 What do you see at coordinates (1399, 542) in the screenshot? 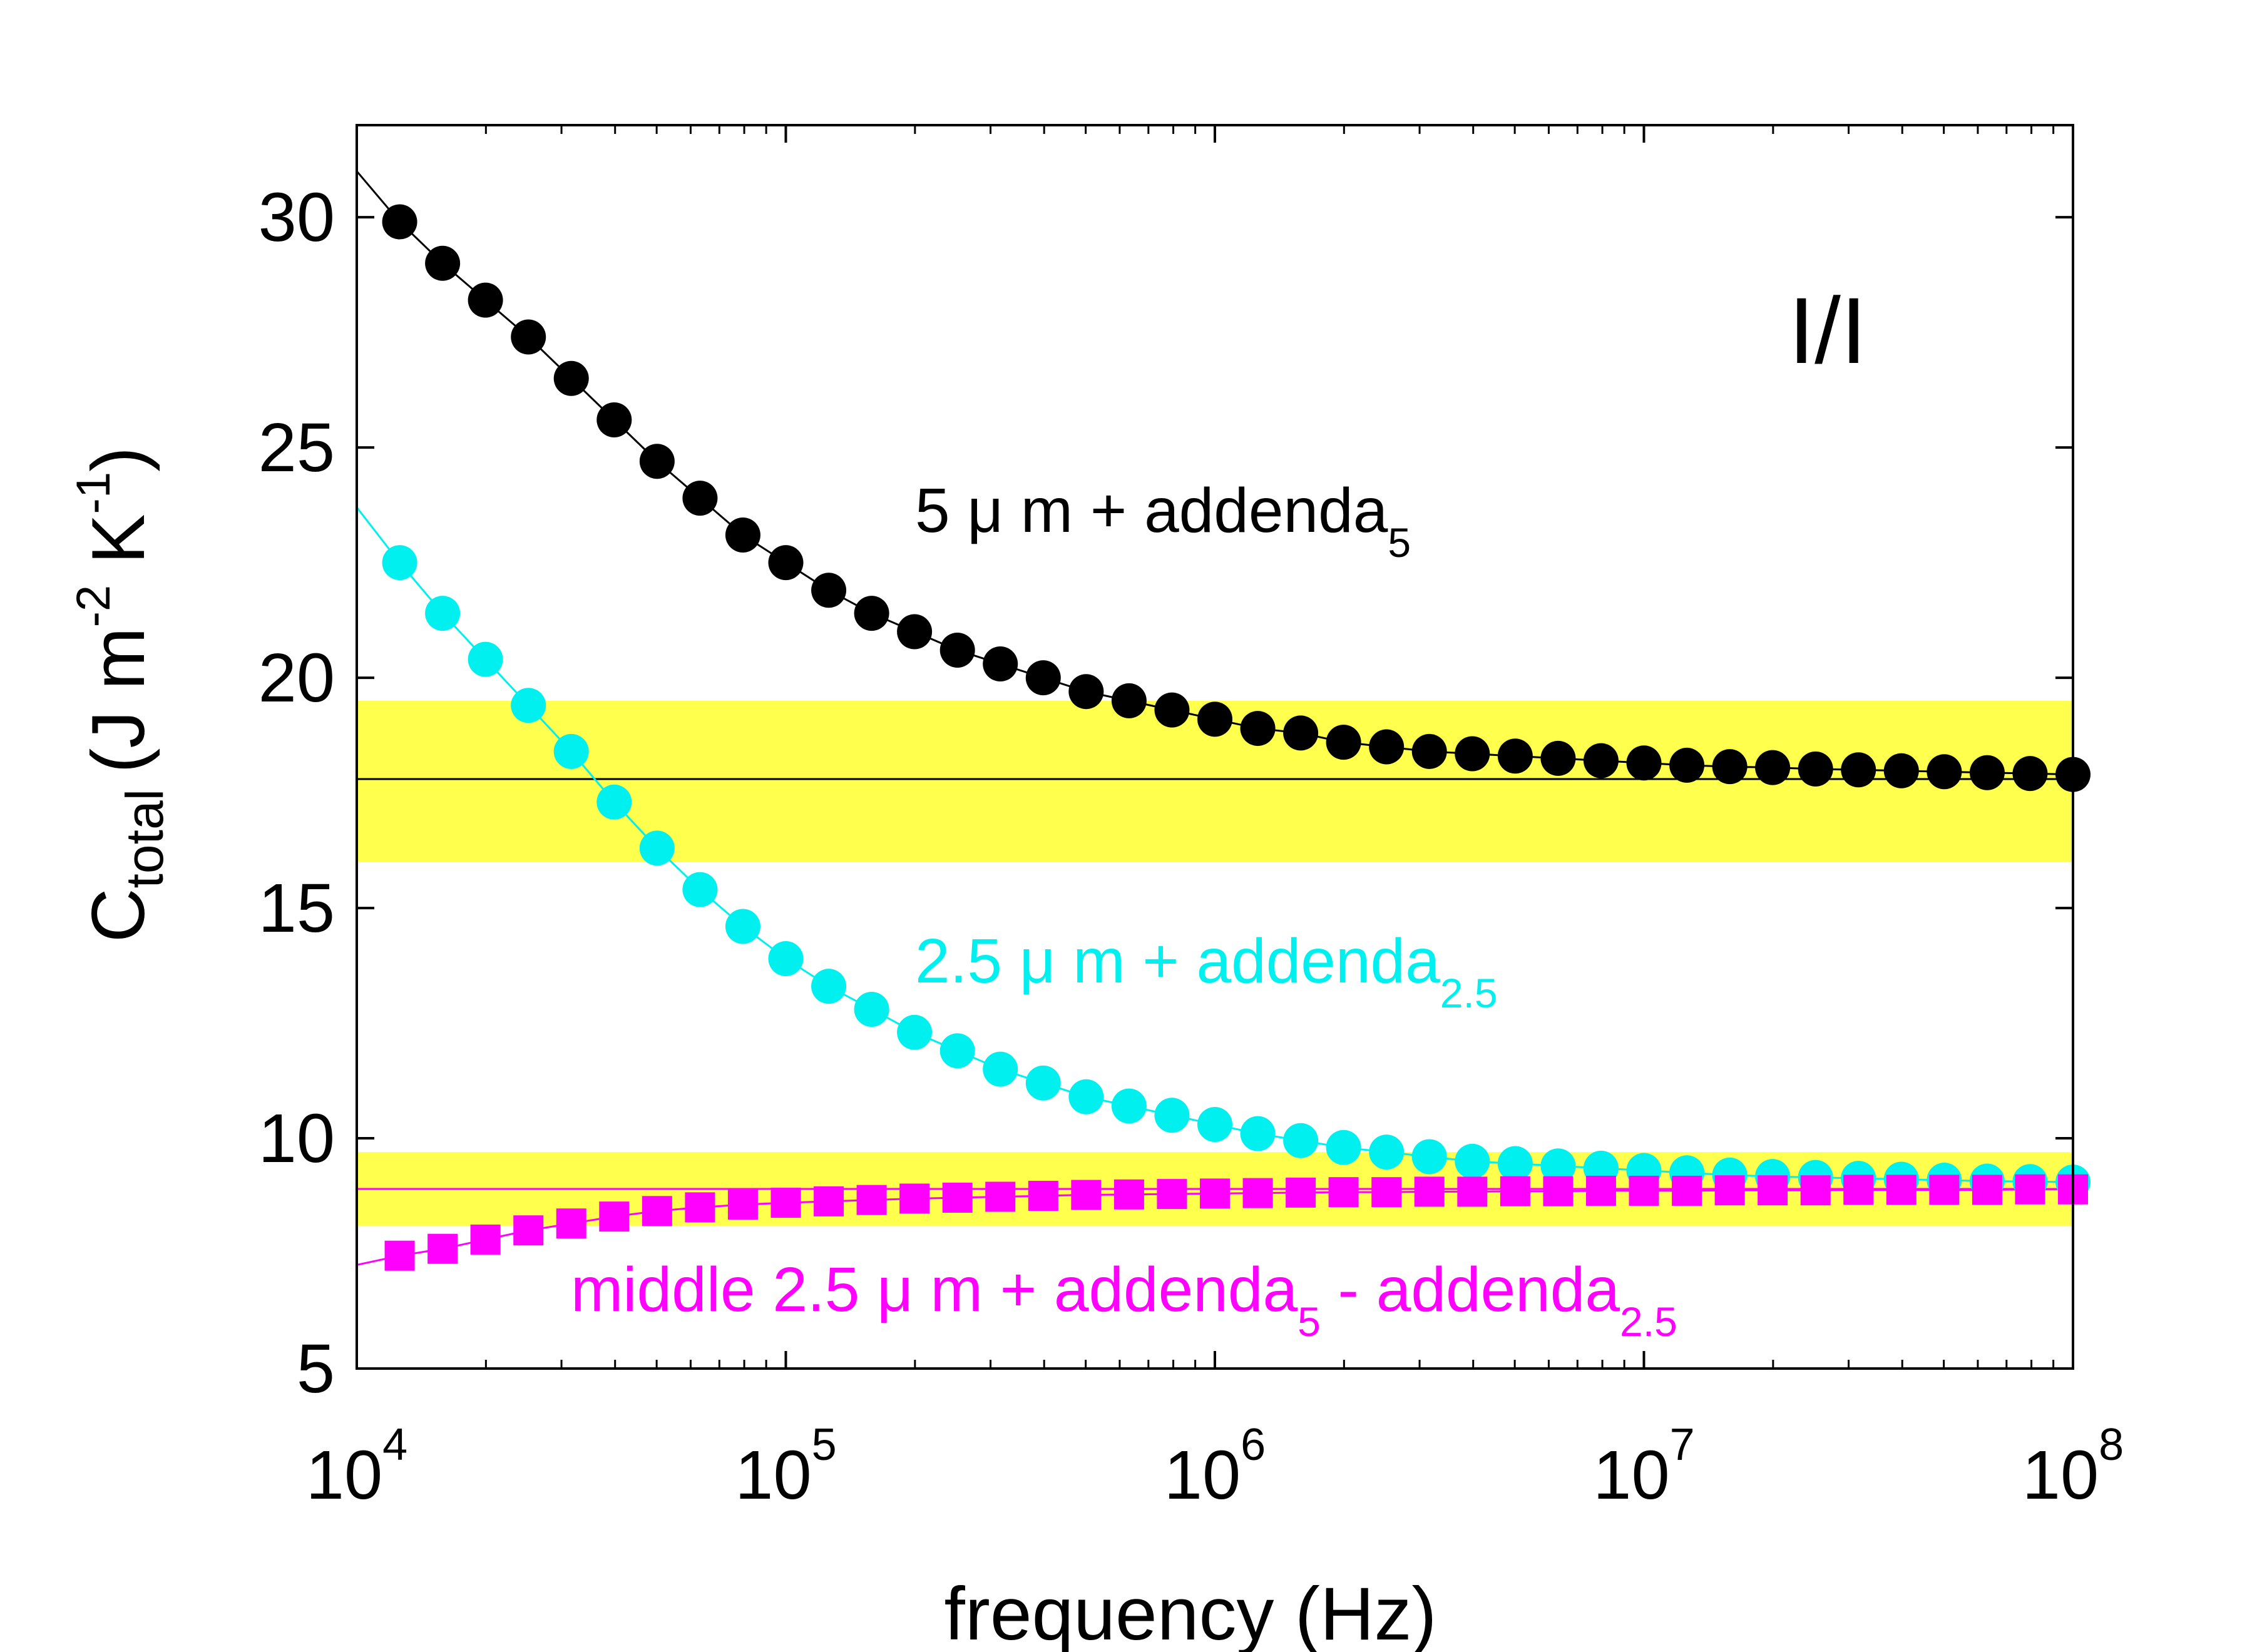
I see `series-label-5um-sub: 5` at bounding box center [1399, 542].